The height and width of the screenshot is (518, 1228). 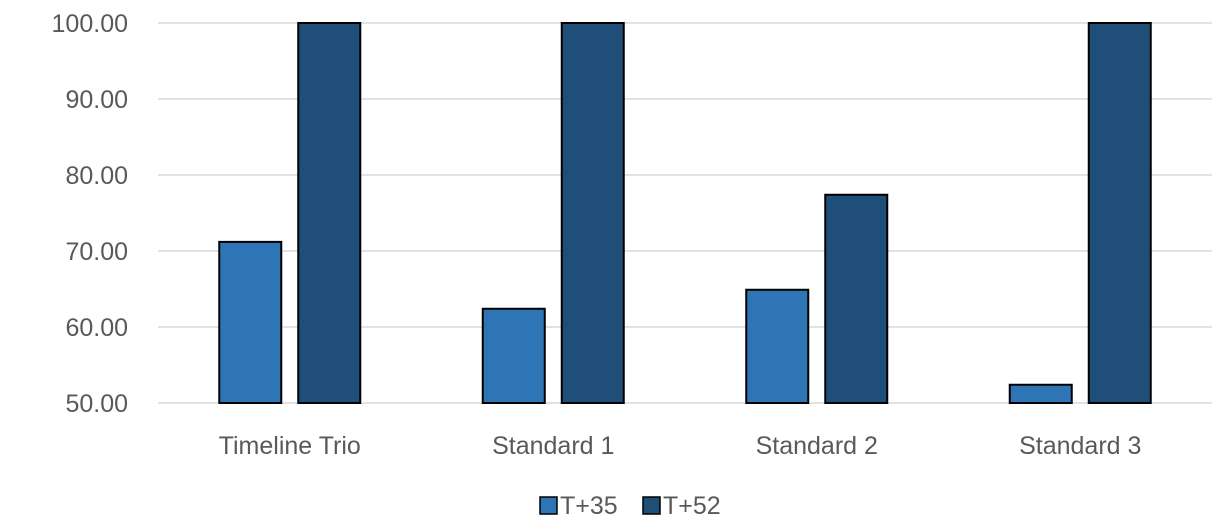 What do you see at coordinates (90, 24) in the screenshot?
I see `y-tick-label: 100.00` at bounding box center [90, 24].